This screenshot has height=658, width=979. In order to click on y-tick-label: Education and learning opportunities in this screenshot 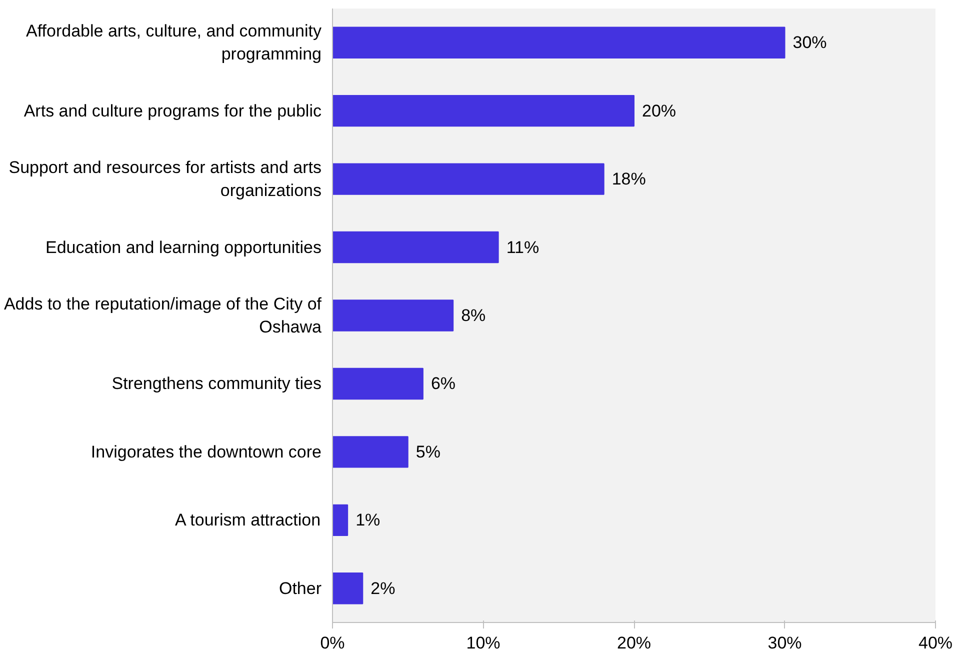, I will do `click(184, 247)`.